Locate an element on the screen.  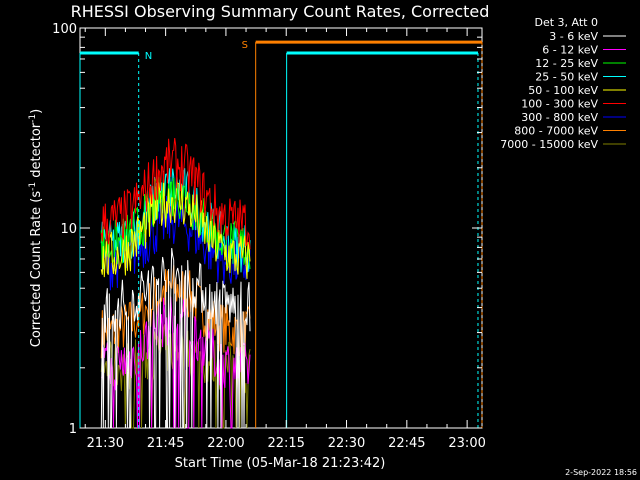
legend-label-5: 100 - 300 keV is located at coordinates (559, 104).